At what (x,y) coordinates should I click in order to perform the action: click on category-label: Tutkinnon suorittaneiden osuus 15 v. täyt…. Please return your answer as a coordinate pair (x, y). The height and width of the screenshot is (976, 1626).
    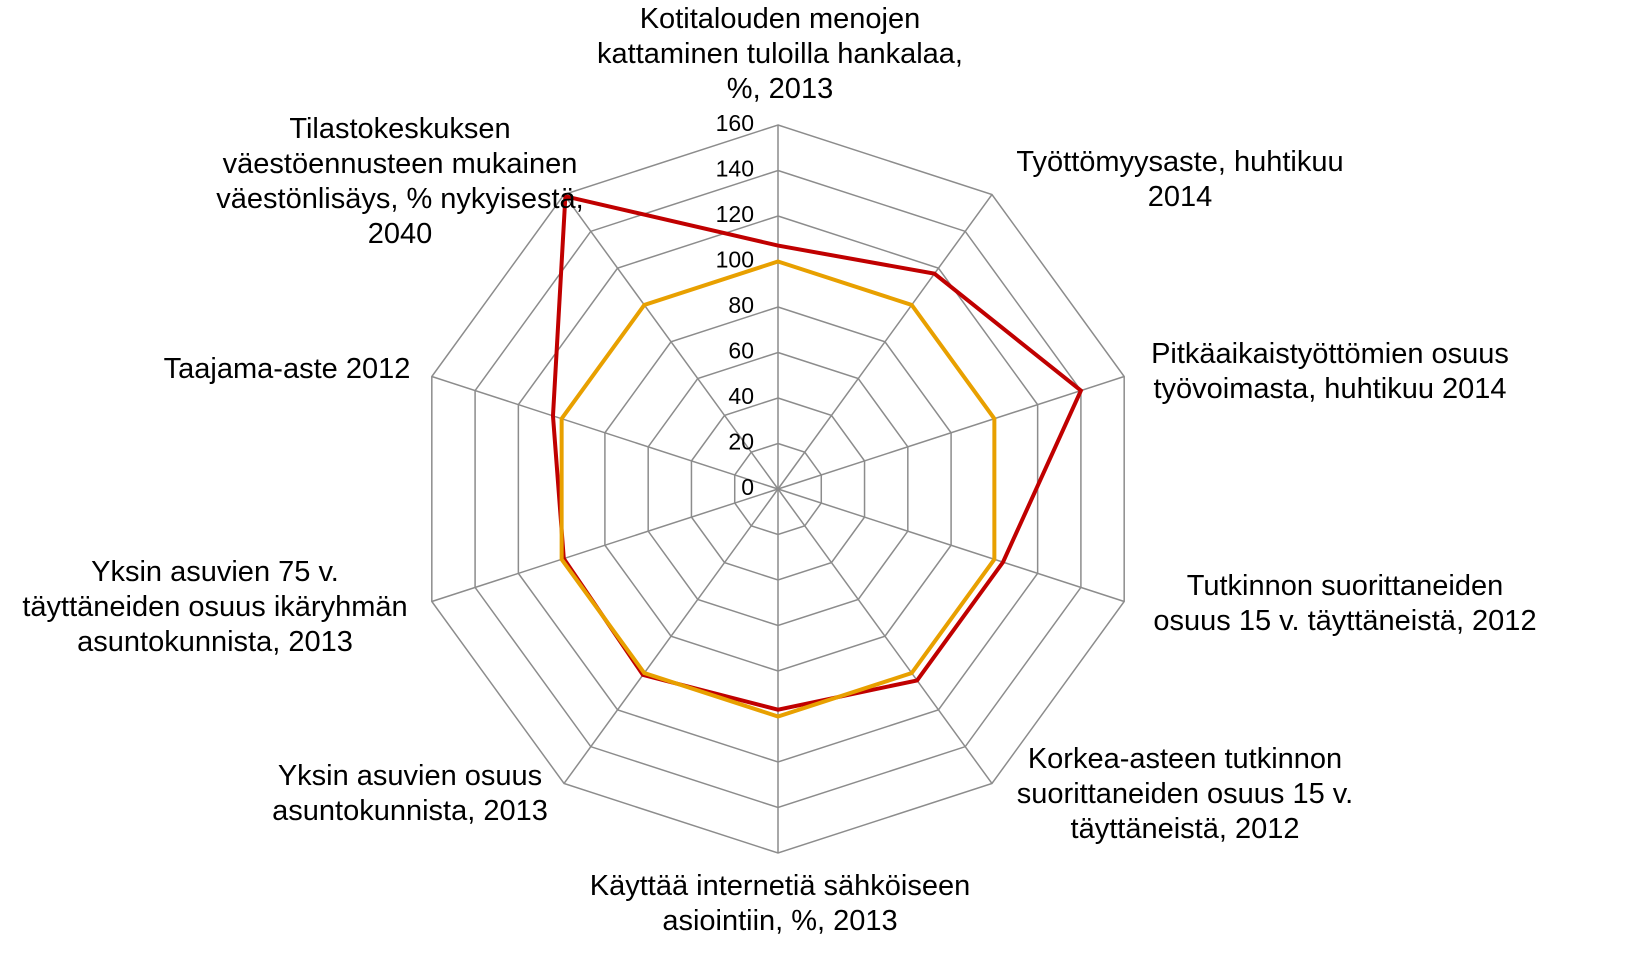
    Looking at the image, I should click on (1344, 603).